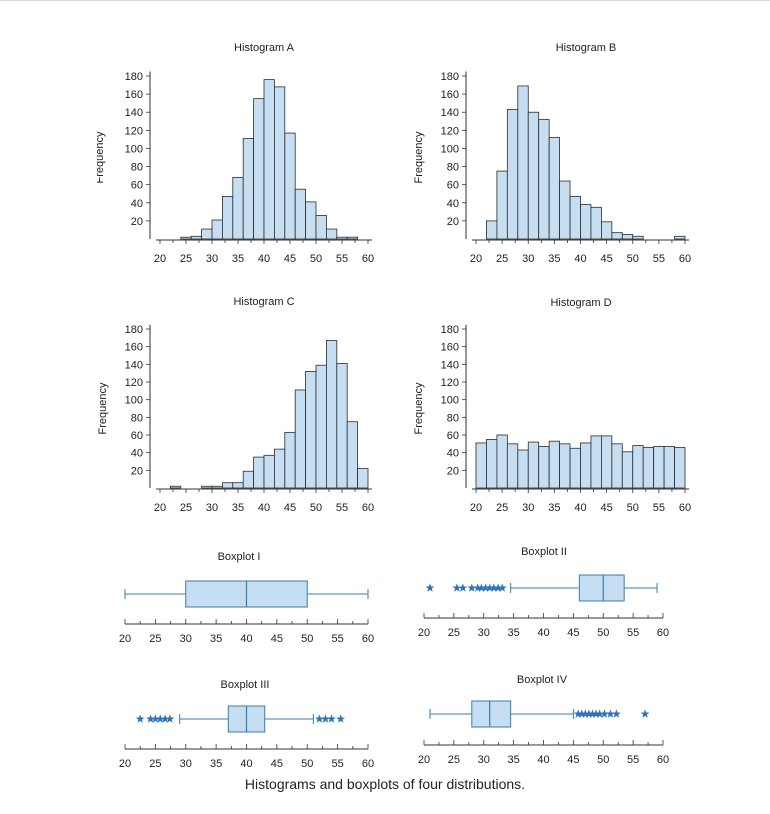 The image size is (770, 814). Describe the element at coordinates (544, 552) in the screenshot. I see `chart-title: Boxplot II` at that location.